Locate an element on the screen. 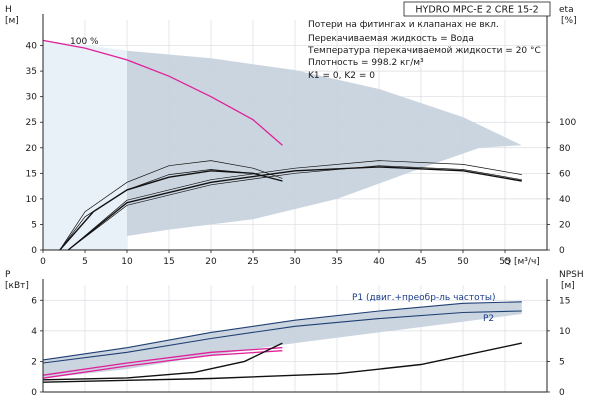 Image resolution: width=600 pixels, height=400 pixels. y2-tick-label: 20 is located at coordinates (565, 225).